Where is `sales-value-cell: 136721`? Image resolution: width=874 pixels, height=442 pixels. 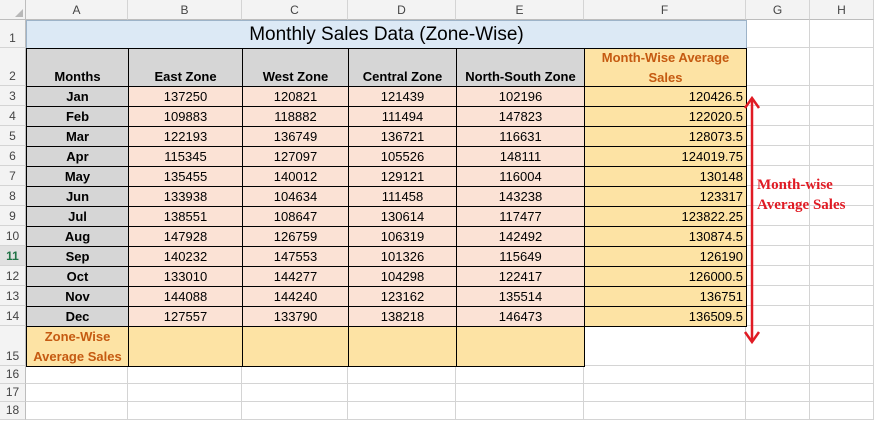
sales-value-cell: 136721 is located at coordinates (402, 136).